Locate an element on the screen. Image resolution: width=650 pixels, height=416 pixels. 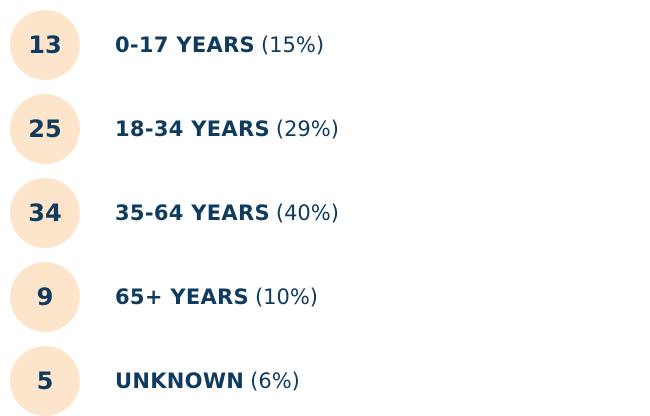
age-group: 65+ YEARS is located at coordinates (182, 297).